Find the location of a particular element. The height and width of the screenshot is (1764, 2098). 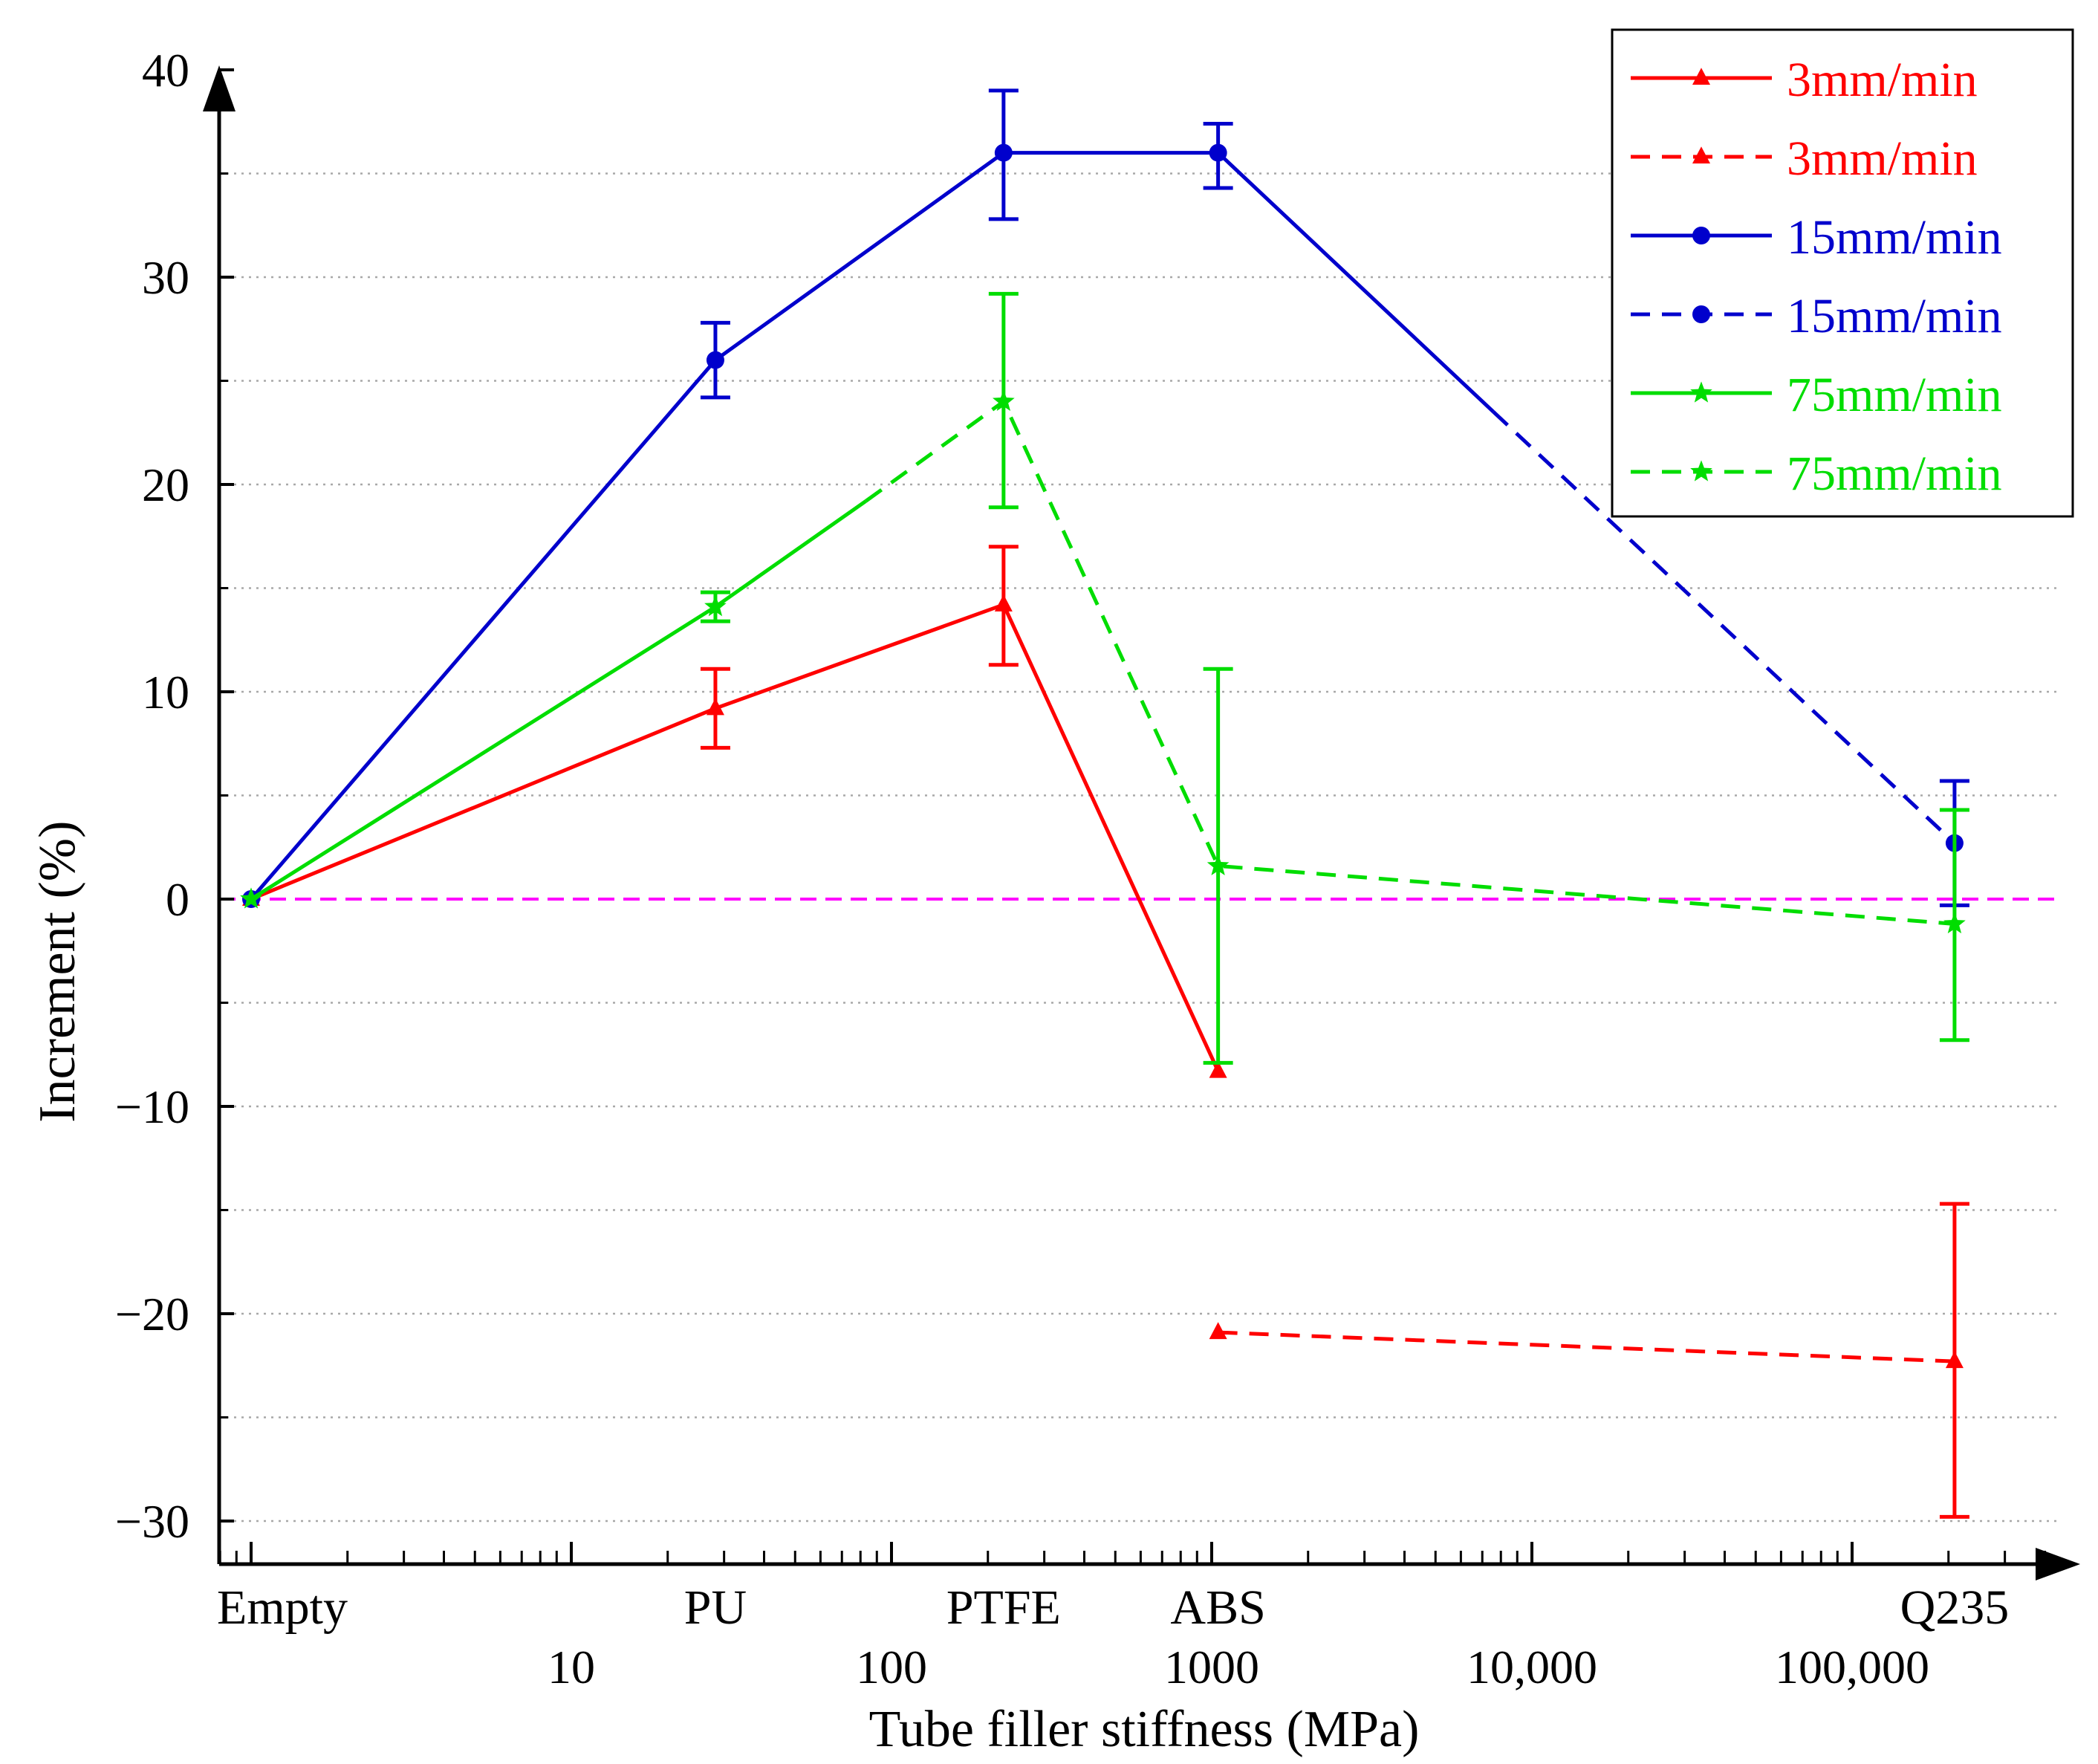

y-tick-label: 10 is located at coordinates (165, 692).